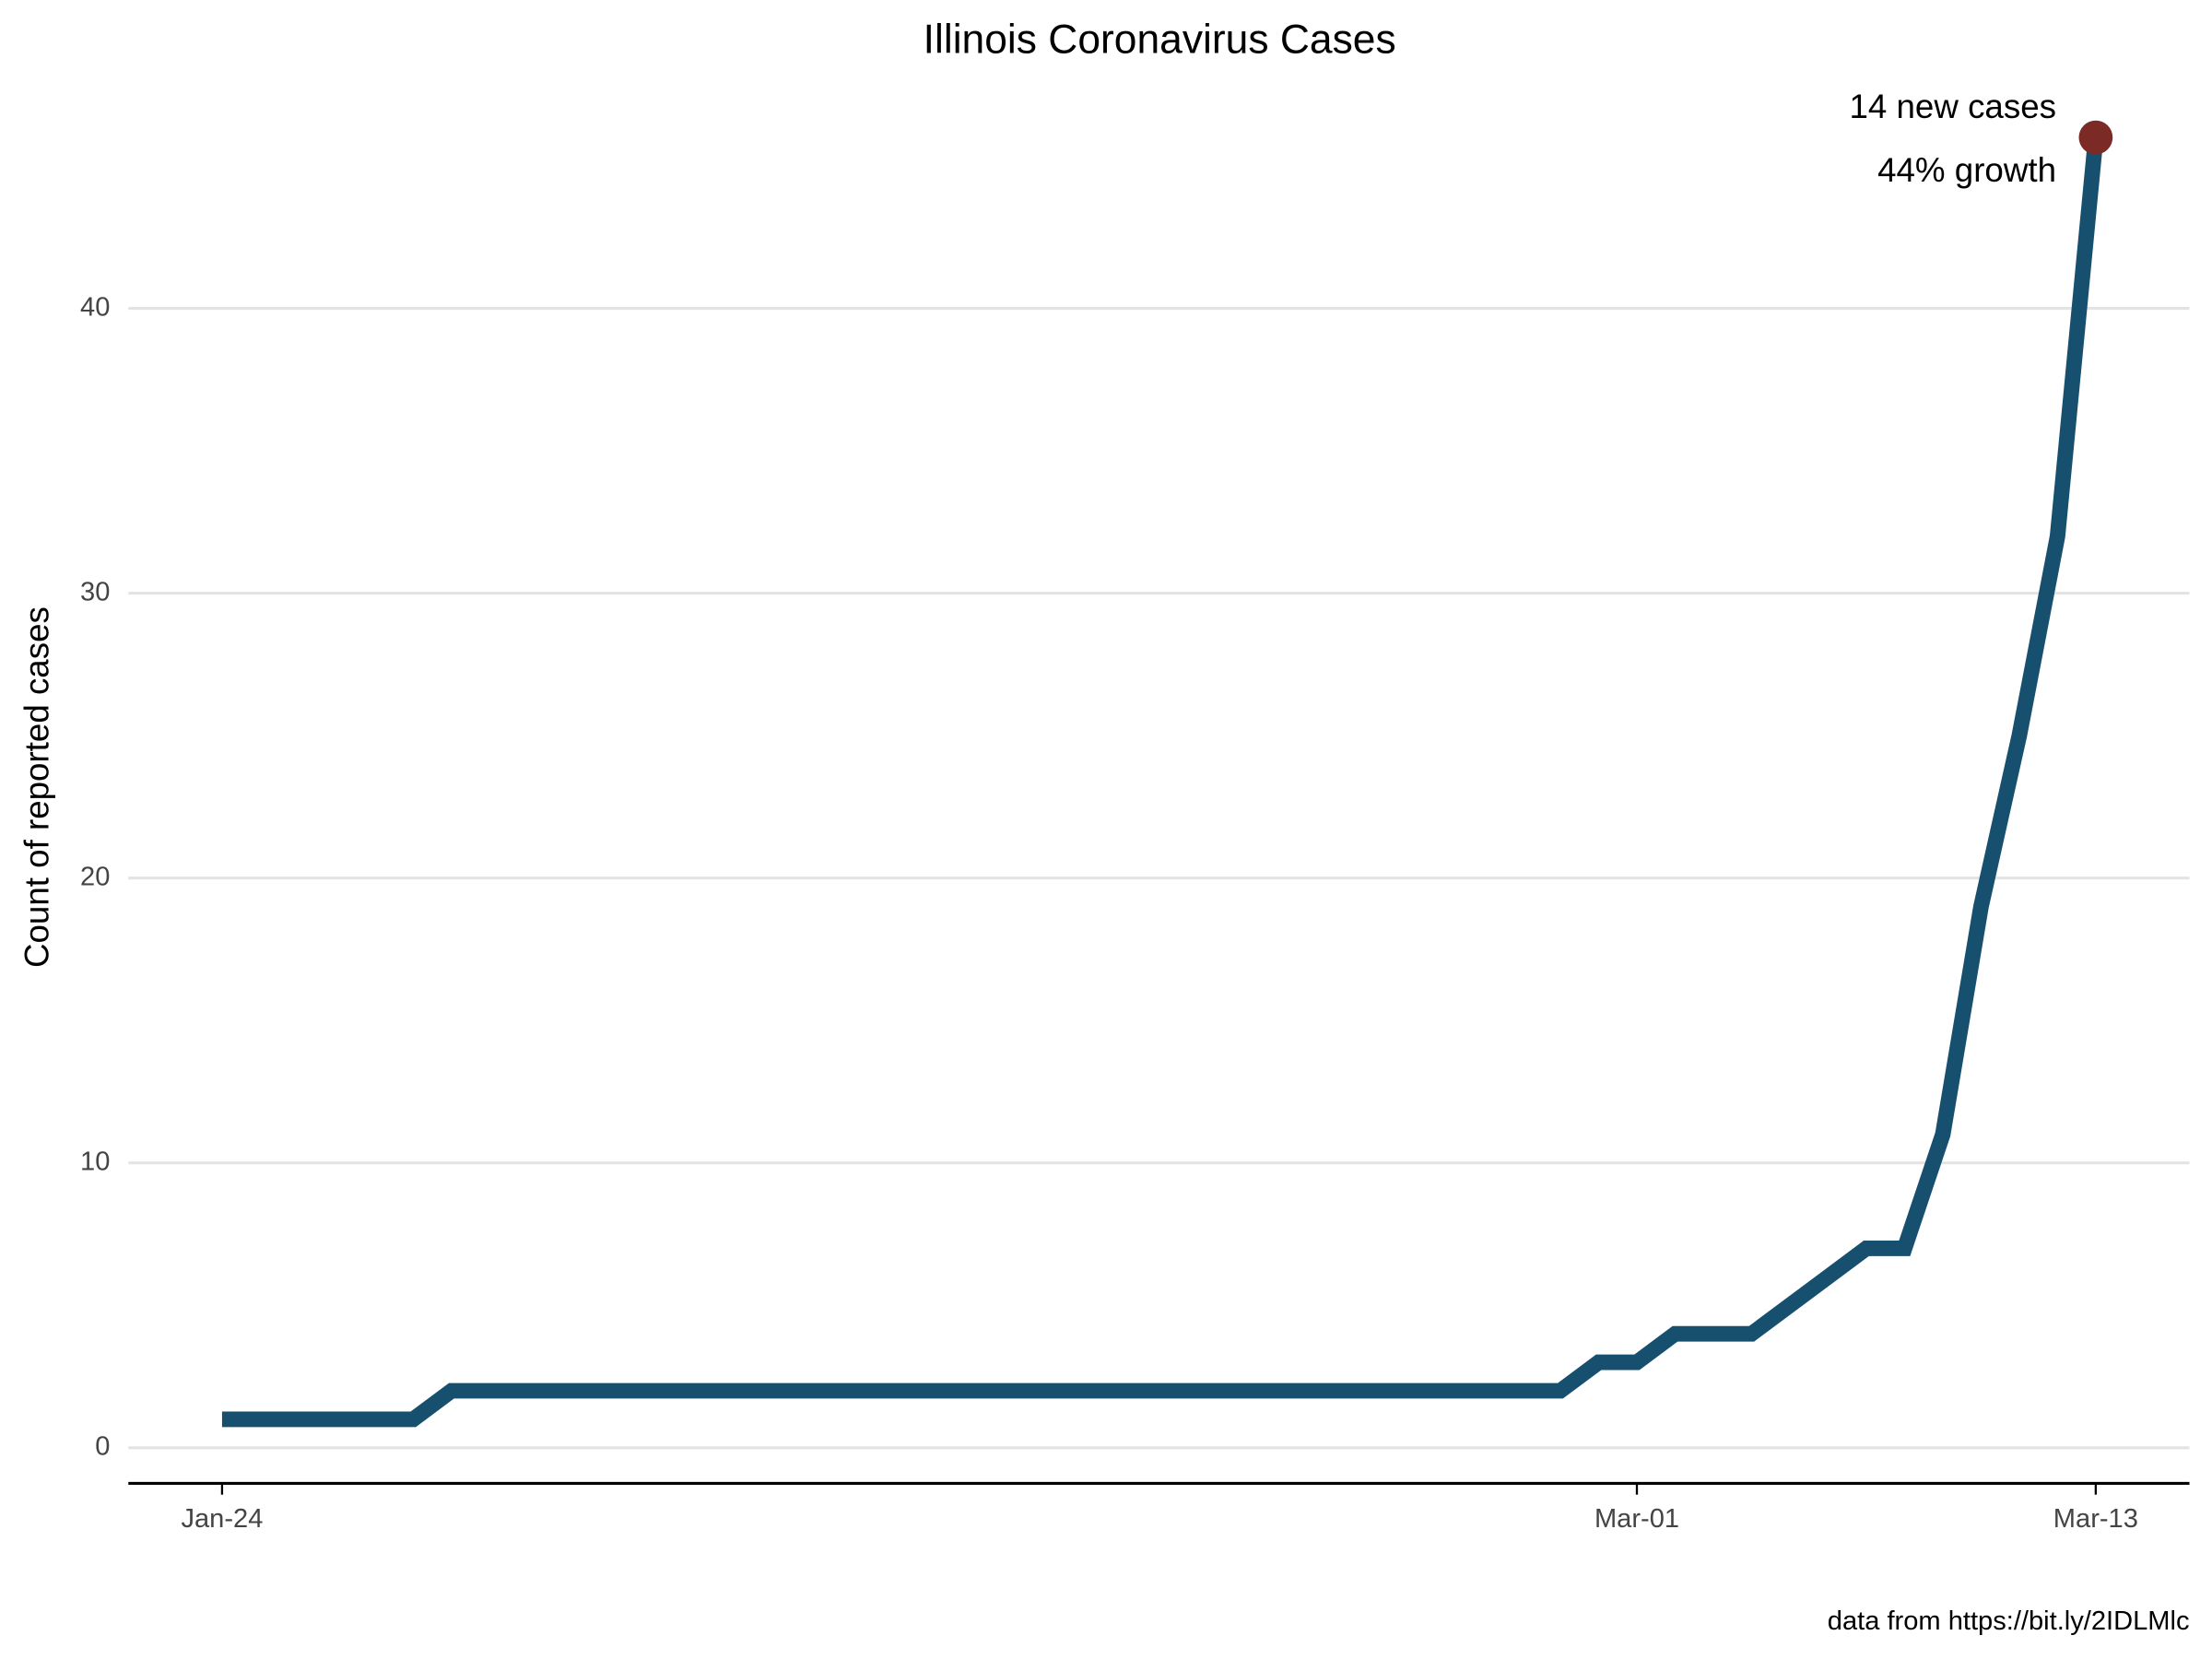  I want to click on y-tick-label: 0, so click(102, 1446).